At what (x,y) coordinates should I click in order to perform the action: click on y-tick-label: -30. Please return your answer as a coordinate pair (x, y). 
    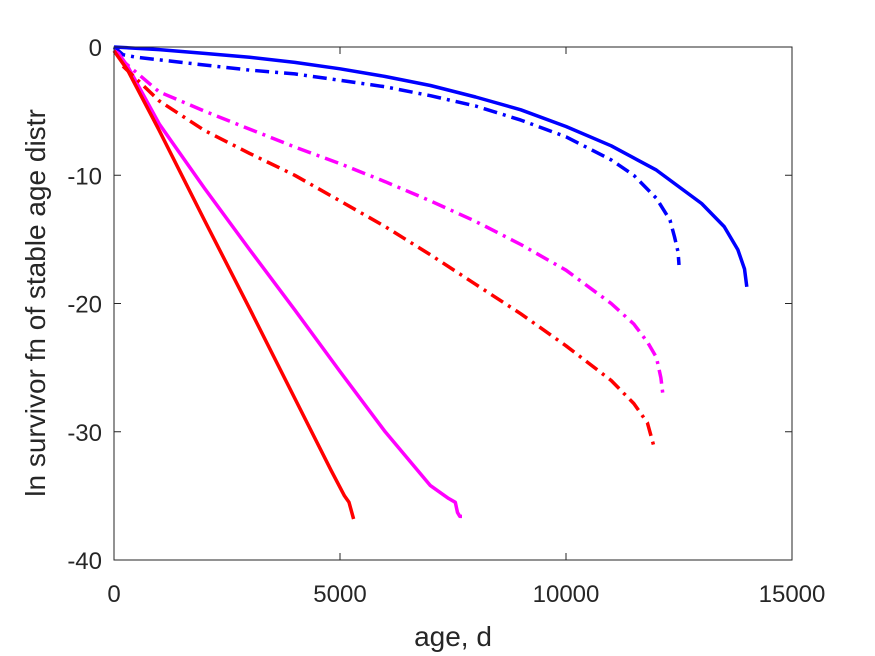
    Looking at the image, I should click on (84, 433).